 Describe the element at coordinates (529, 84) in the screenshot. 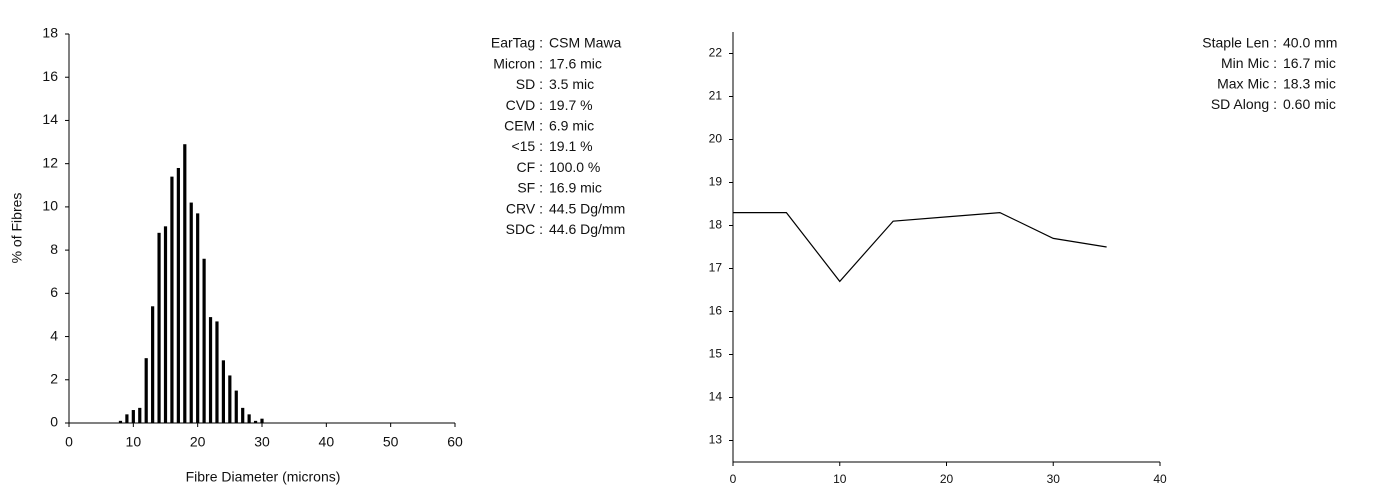

I see `stat-label: SD :` at that location.